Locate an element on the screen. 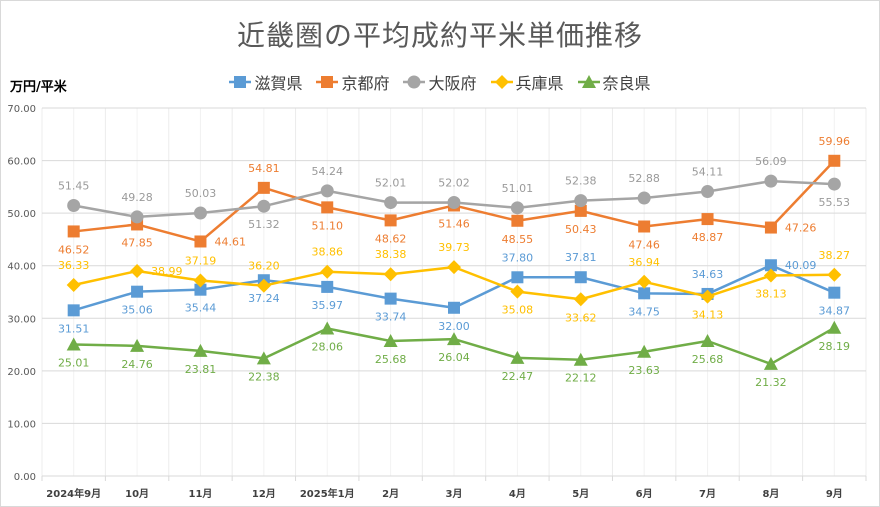  x-tick-label: 2024年9月 is located at coordinates (73, 493).